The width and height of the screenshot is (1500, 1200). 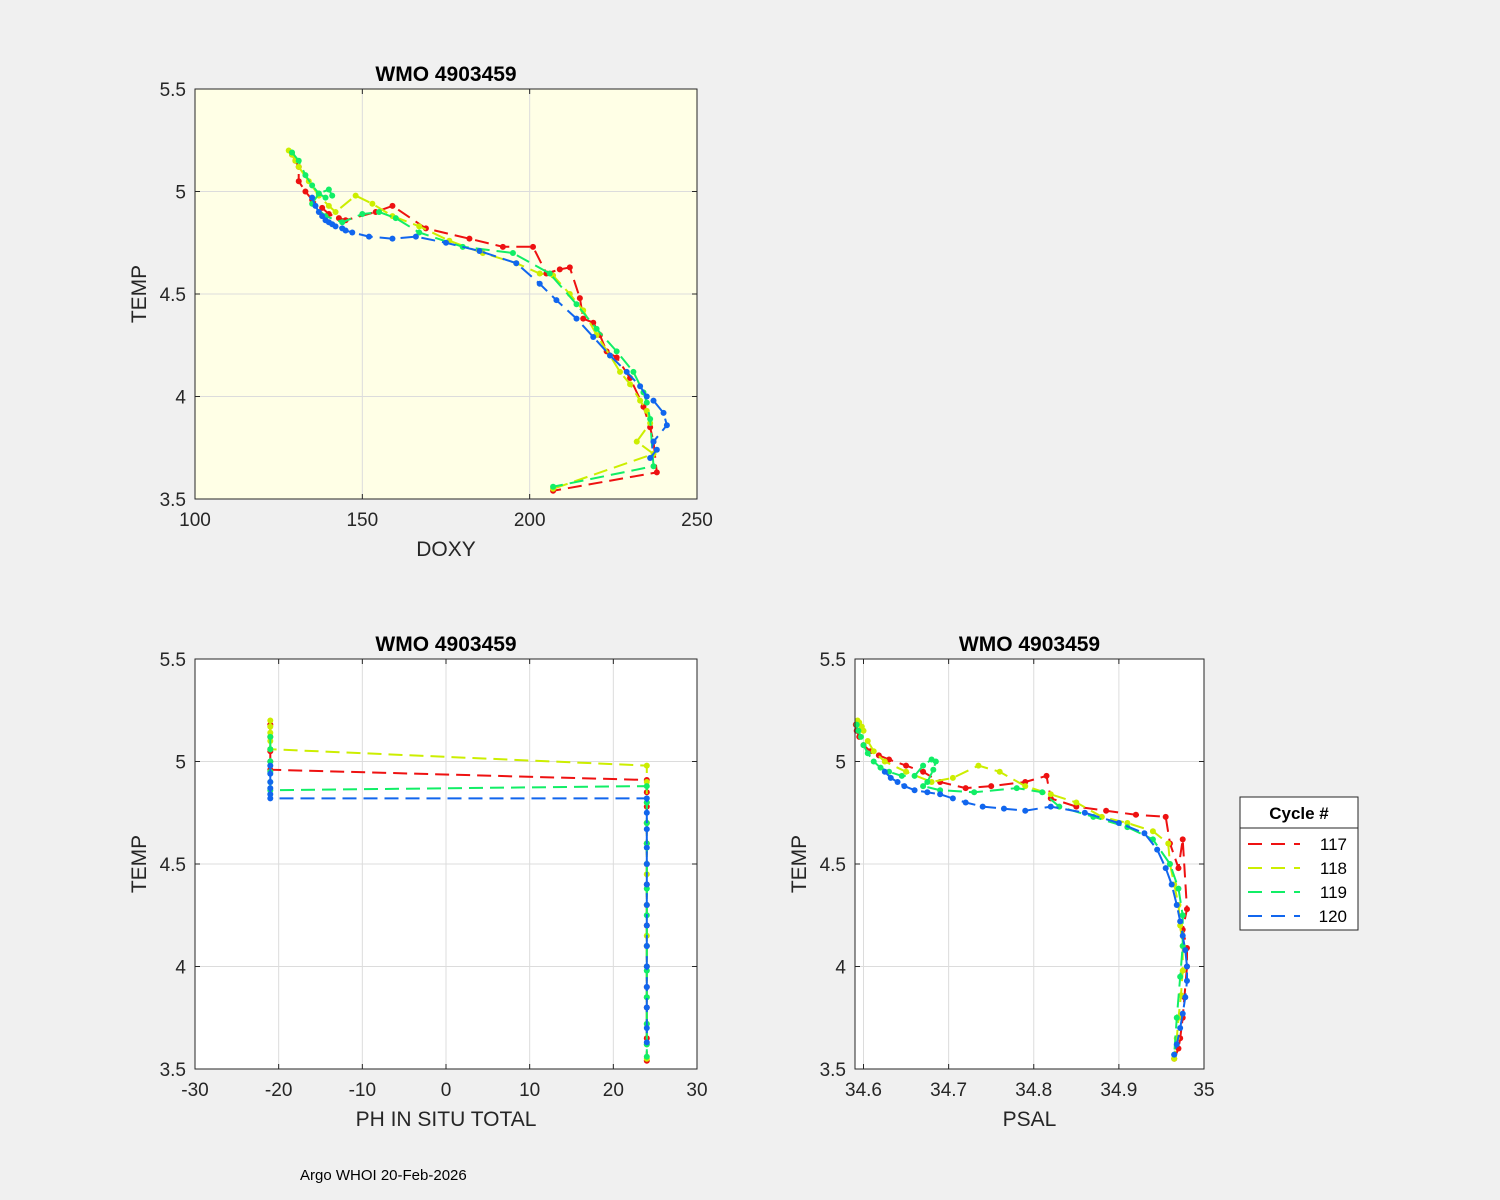 I want to click on legend: Cycle # 117 118 119 120, so click(x=1299, y=863).